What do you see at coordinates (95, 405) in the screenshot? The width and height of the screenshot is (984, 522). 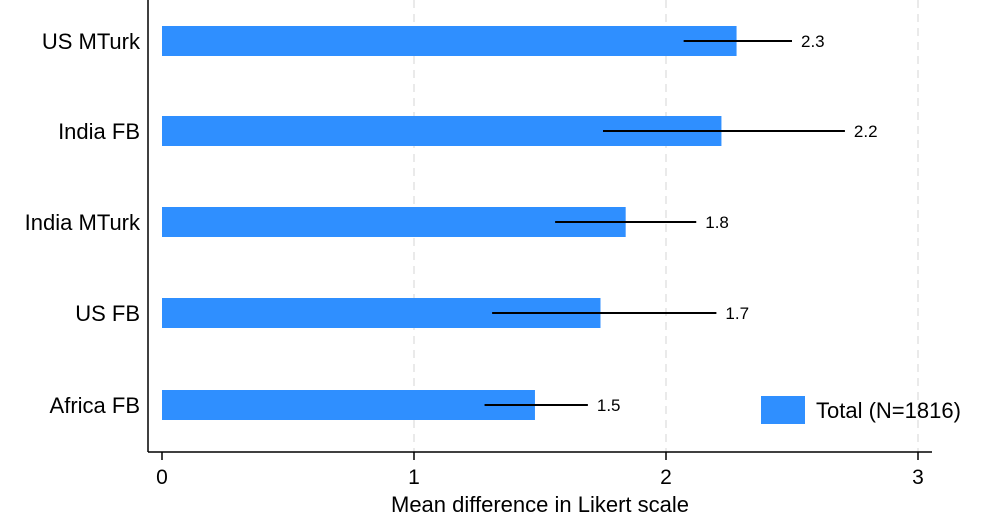 I see `category-label-4: Africa FB` at bounding box center [95, 405].